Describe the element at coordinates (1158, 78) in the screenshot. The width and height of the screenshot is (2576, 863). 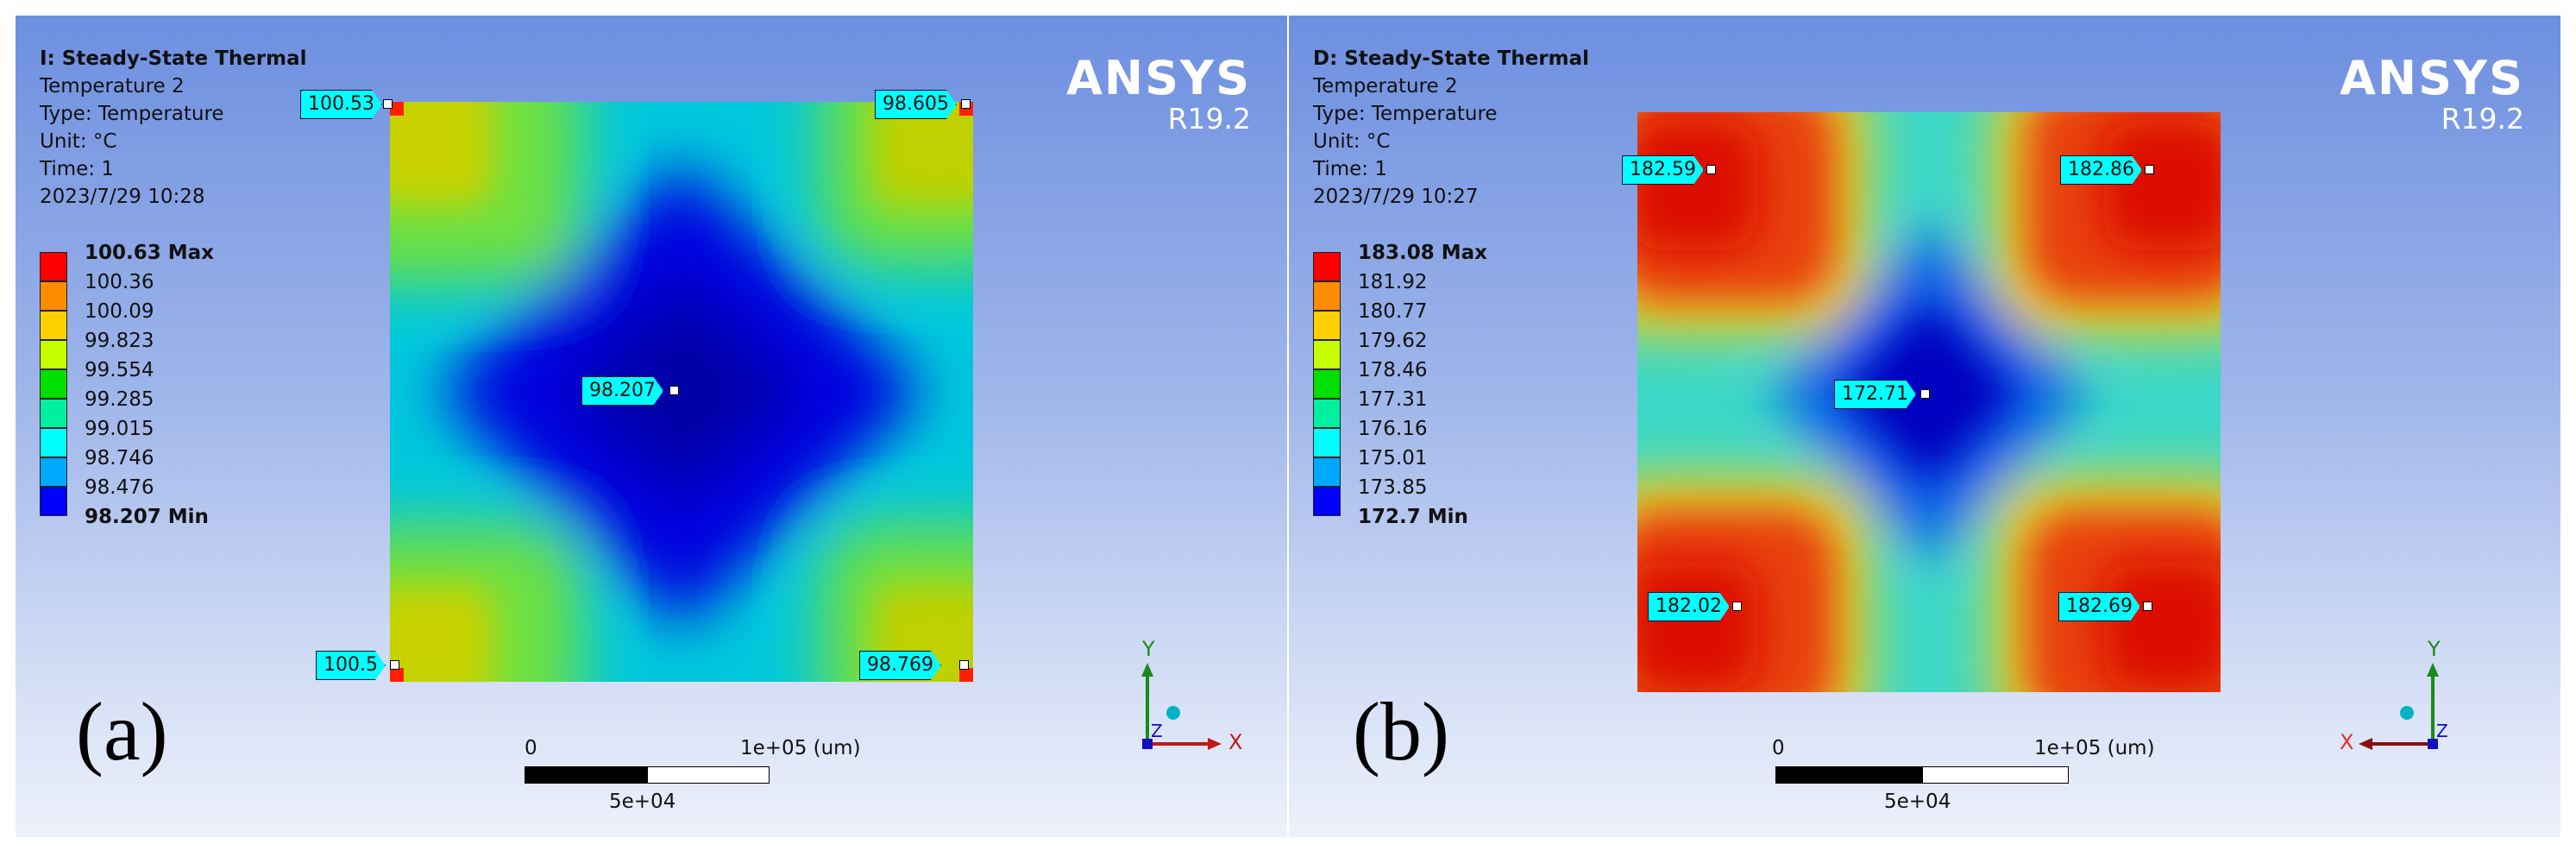
I see `ansys-brand: ANSYS` at that location.